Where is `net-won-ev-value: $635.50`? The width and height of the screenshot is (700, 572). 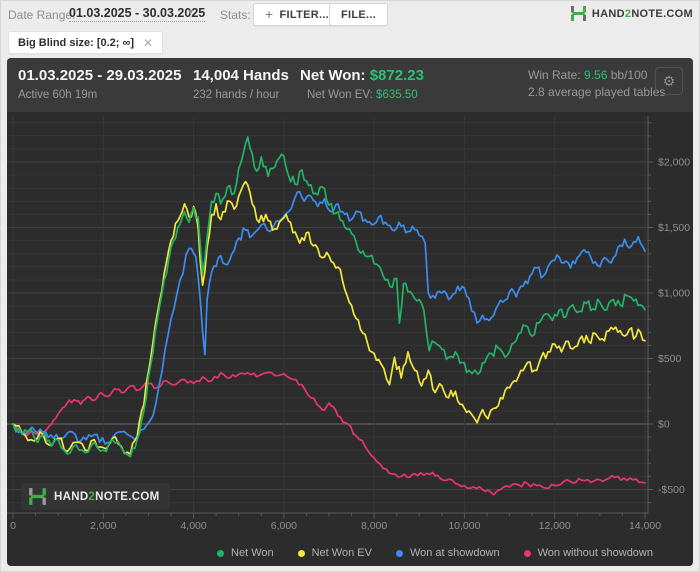
net-won-ev-value: $635.50 is located at coordinates (397, 95).